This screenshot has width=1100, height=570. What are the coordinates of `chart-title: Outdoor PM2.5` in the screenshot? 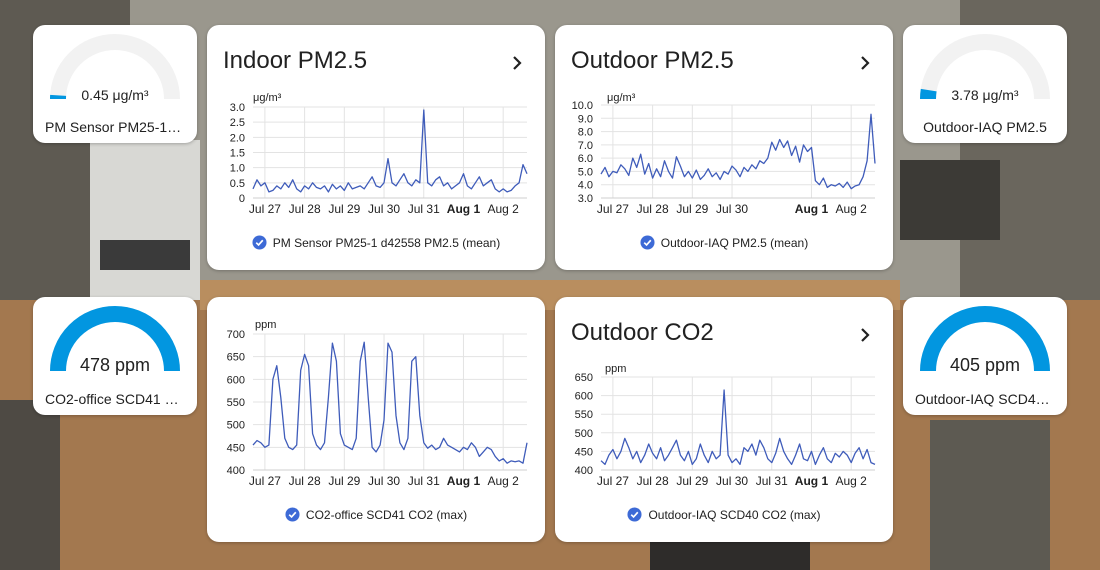 It's located at (652, 60).